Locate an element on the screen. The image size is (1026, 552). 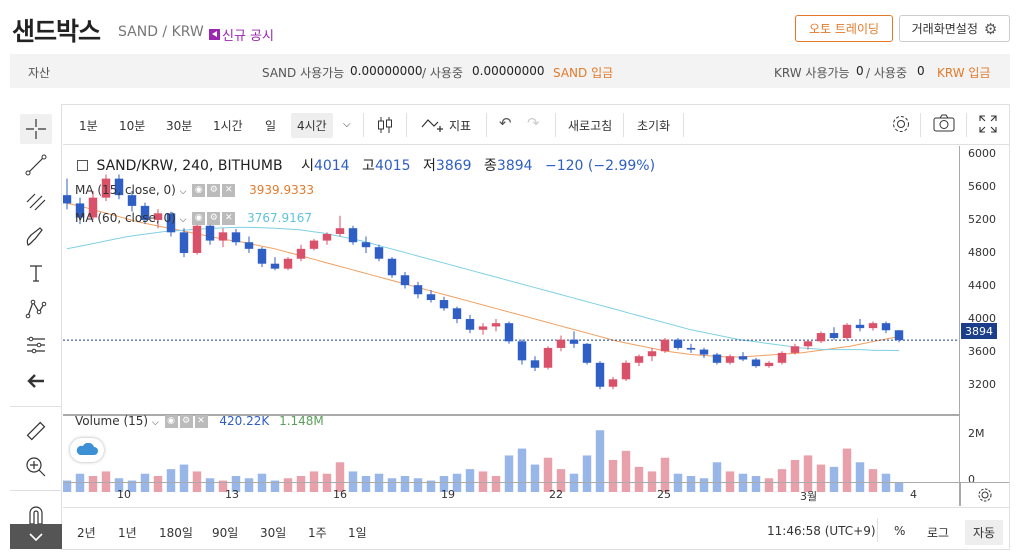
price-axis: 6000 5600 5200 4800 4400 4000 3600 3200 2M 0 is located at coordinates (984, 326).